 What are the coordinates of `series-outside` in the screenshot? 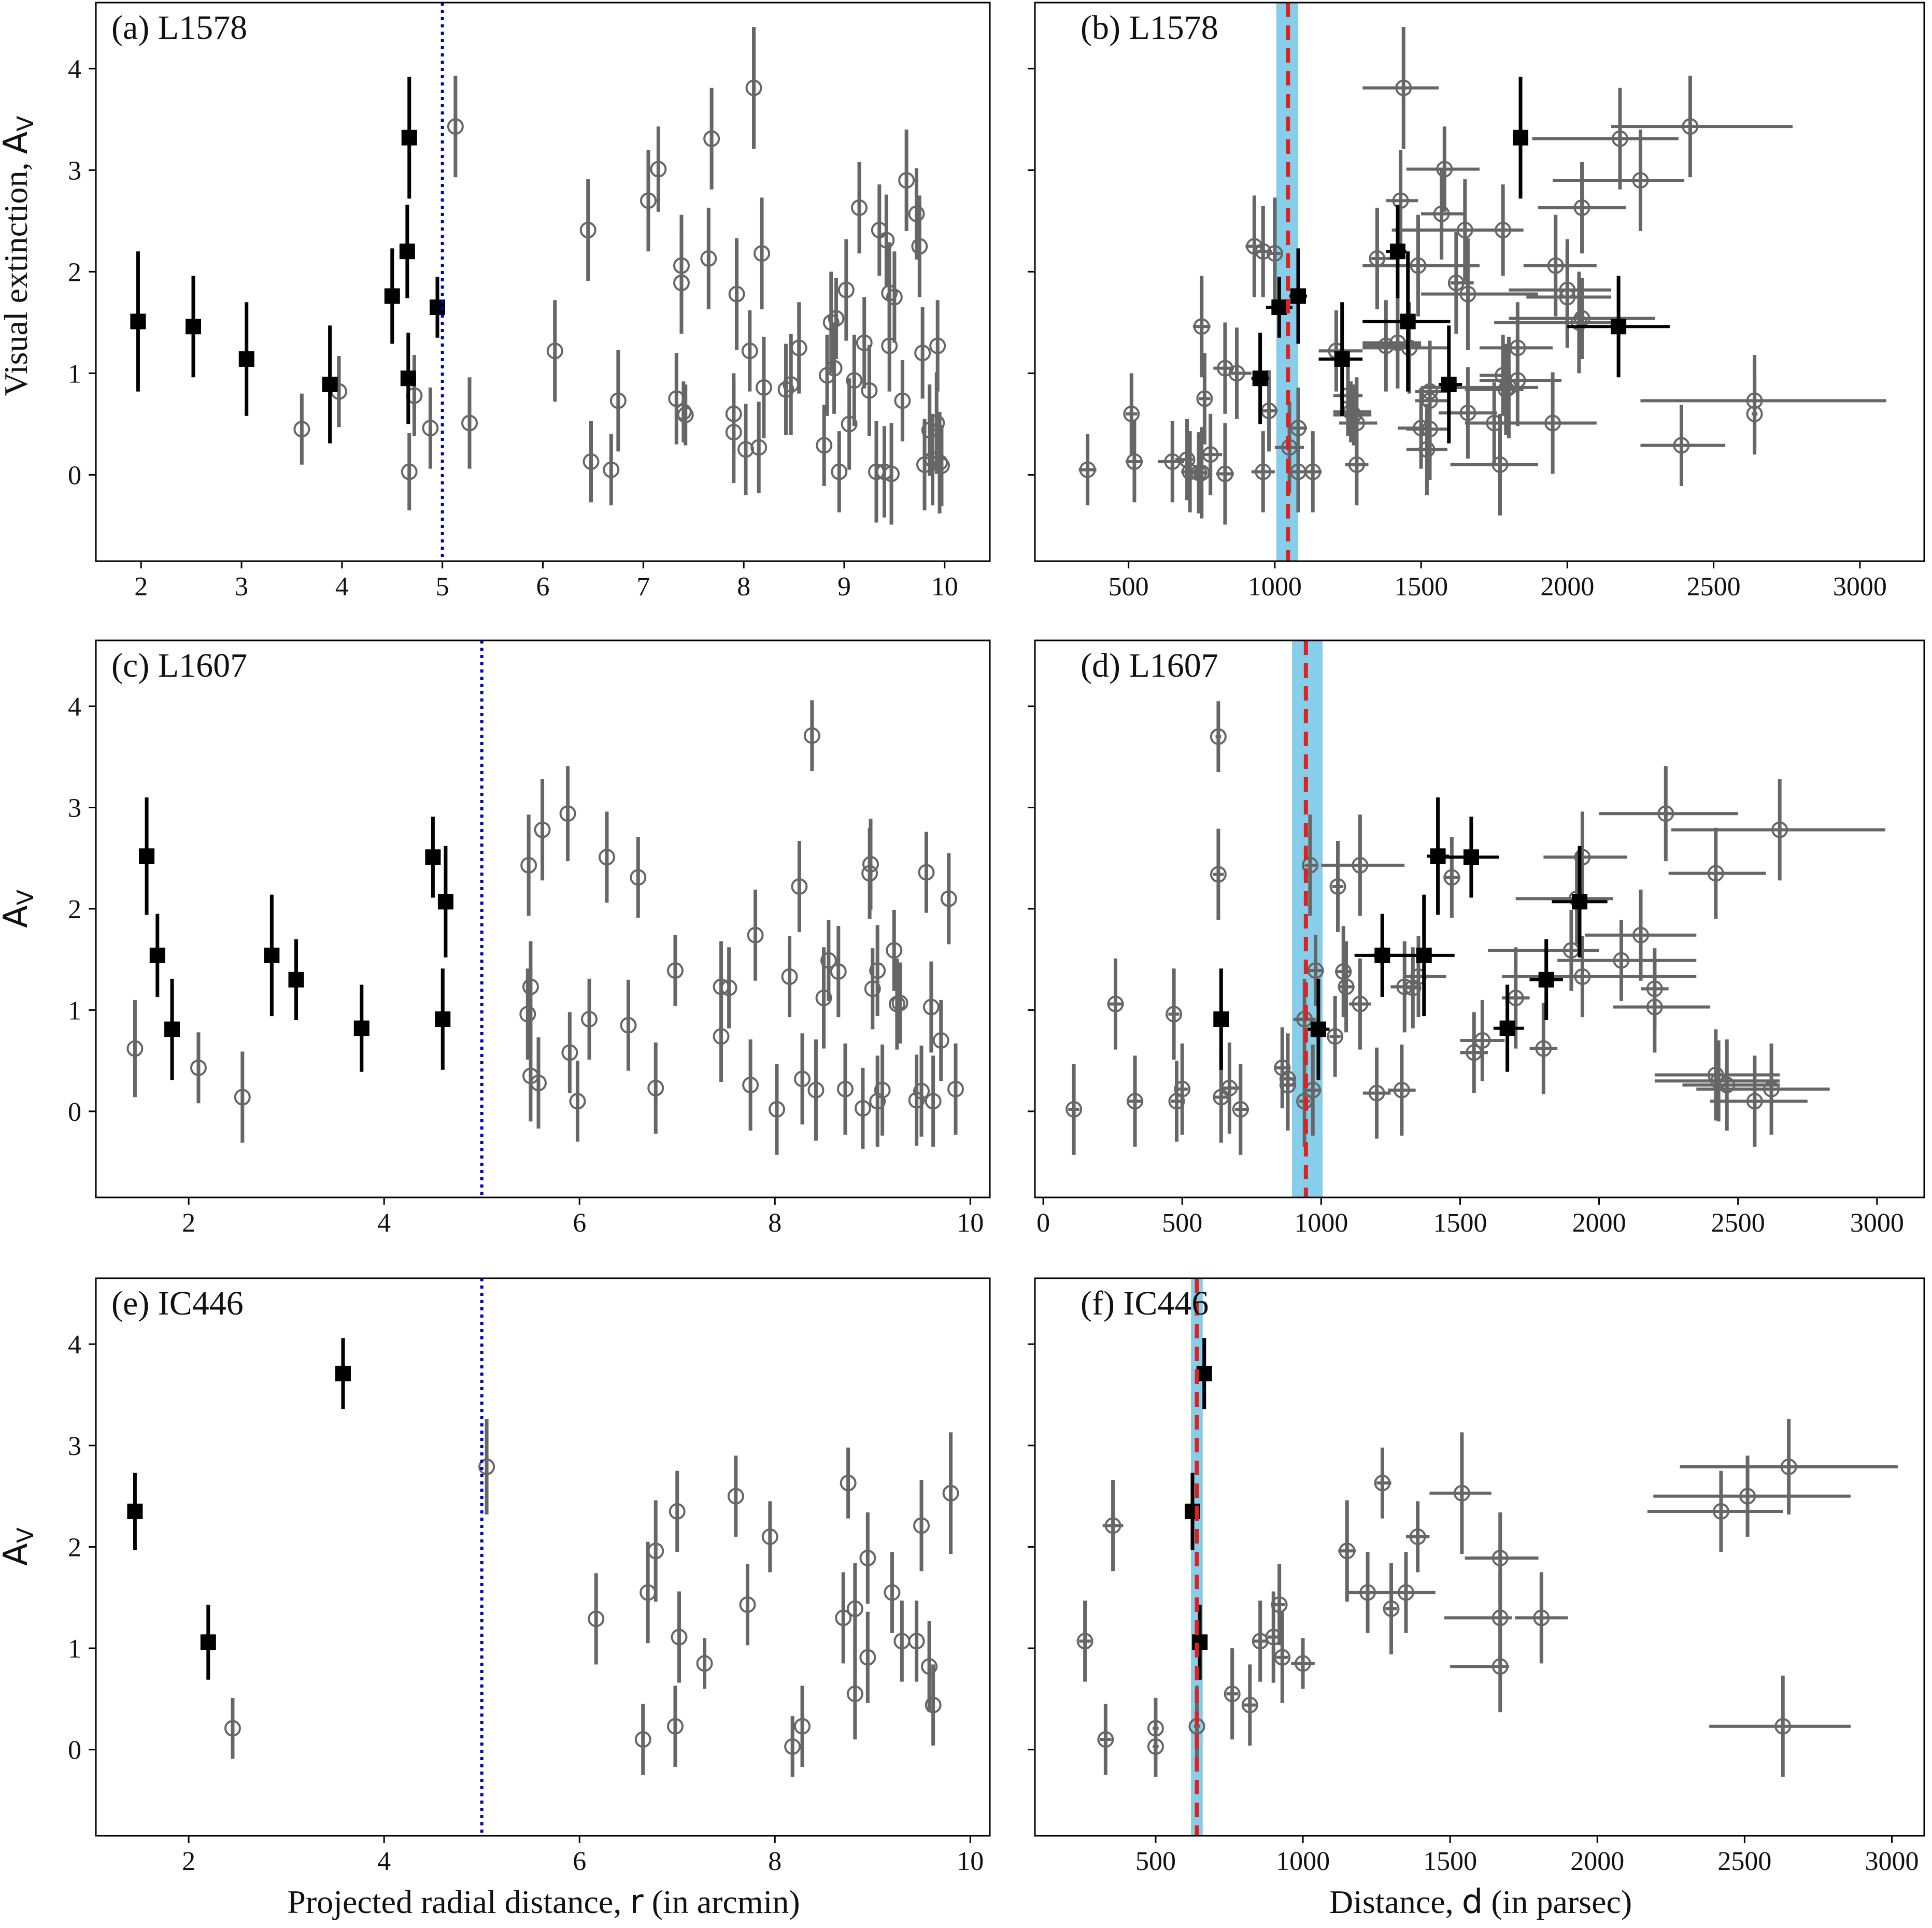 It's located at (621, 276).